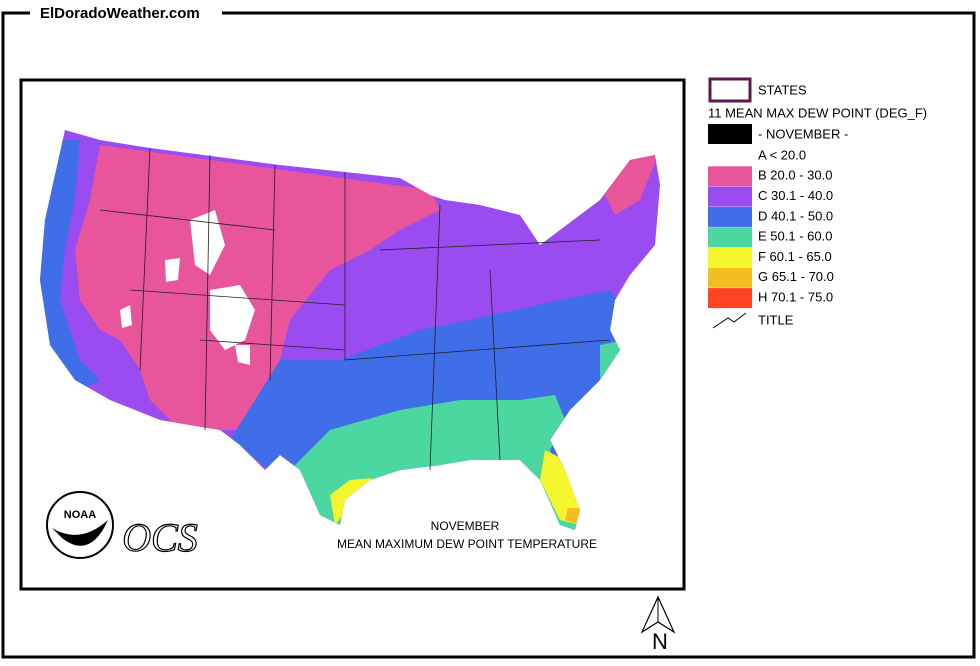 The width and height of the screenshot is (980, 666). Describe the element at coordinates (782, 154) in the screenshot. I see `legend-label: A < 20.0` at that location.